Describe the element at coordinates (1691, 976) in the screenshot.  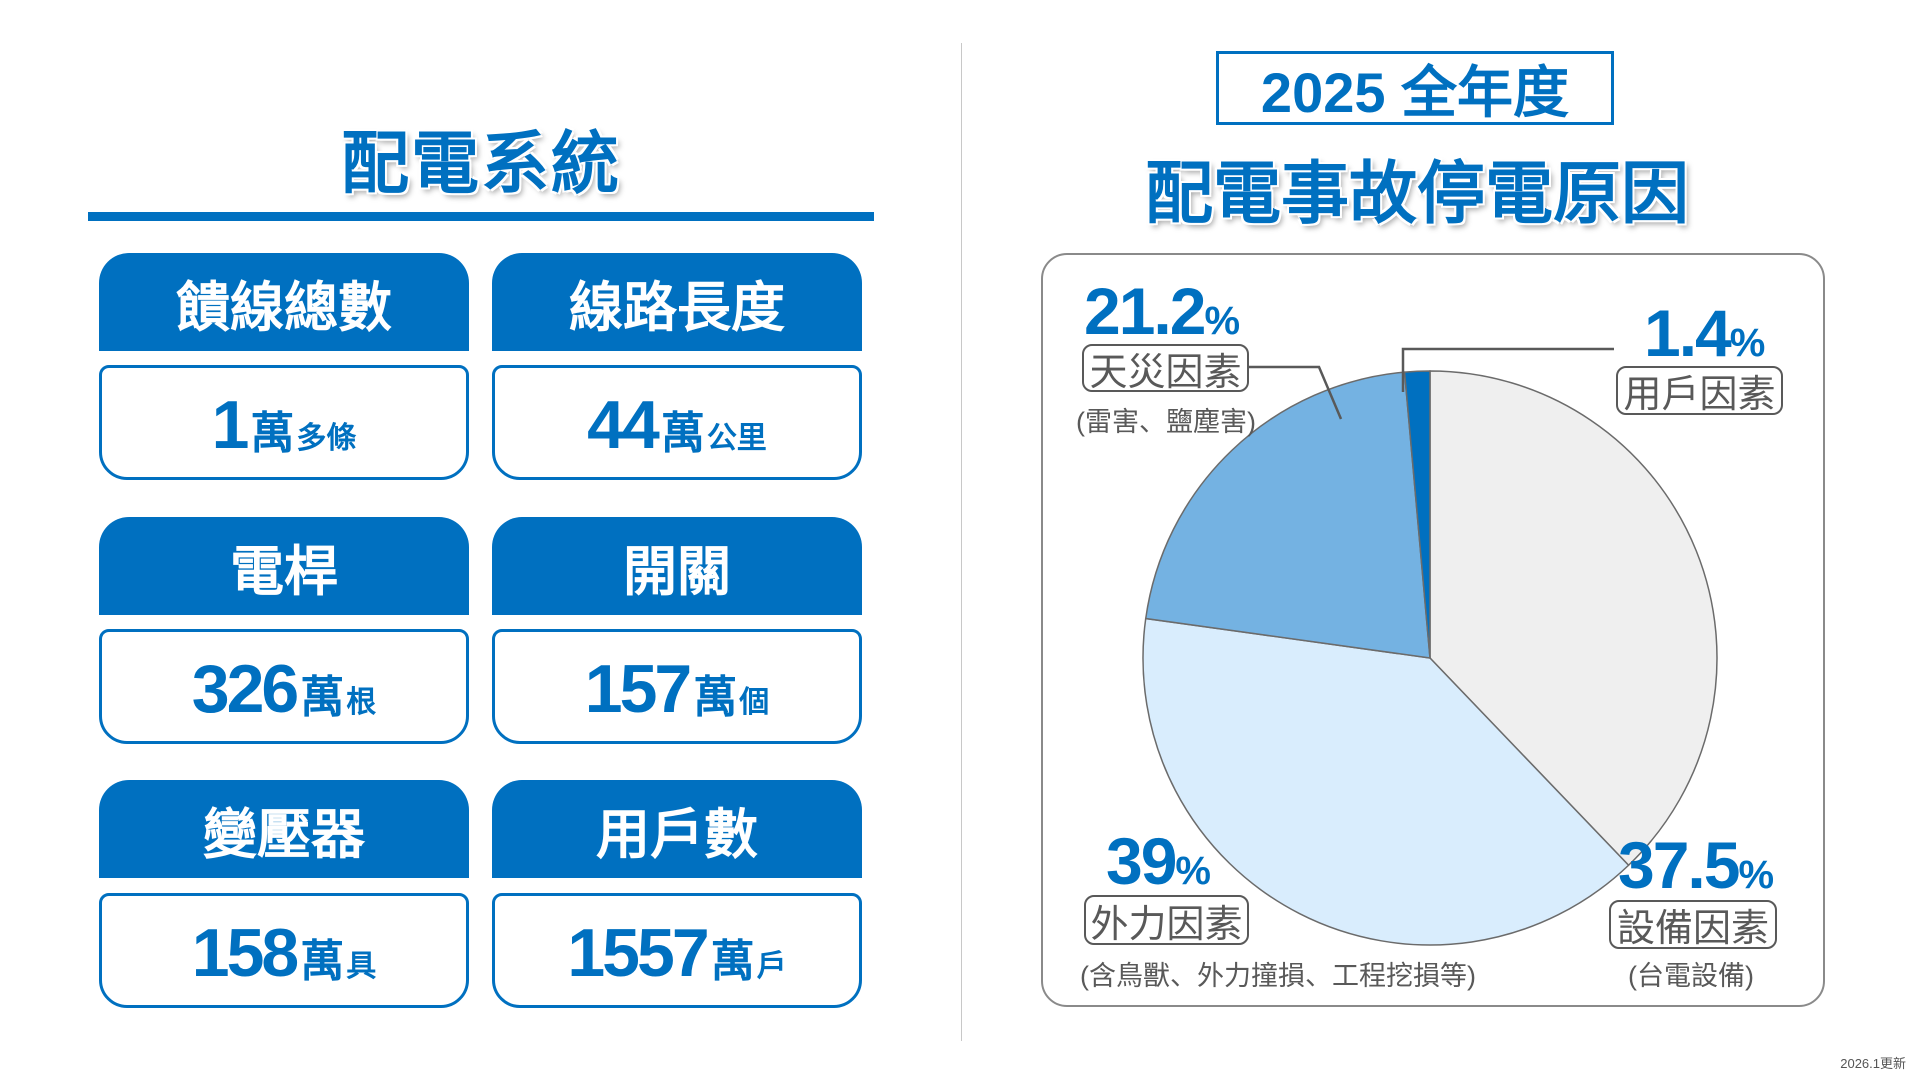
I see `note-equipment: (台電設備)` at that location.